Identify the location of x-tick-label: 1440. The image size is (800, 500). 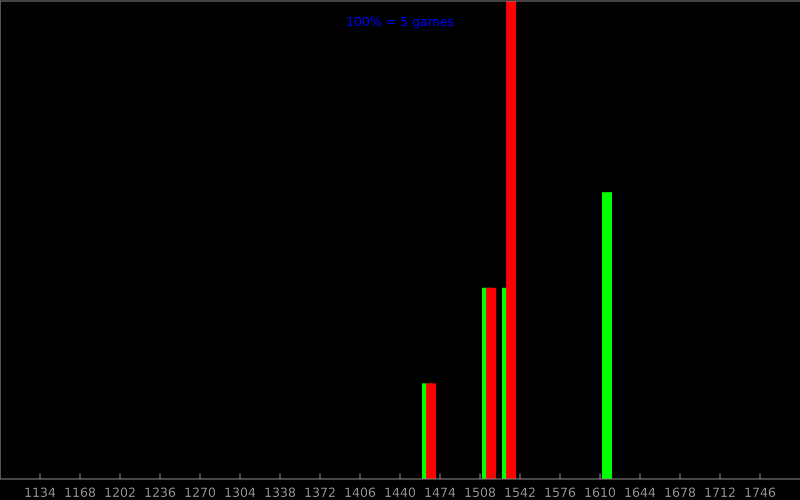
(400, 493).